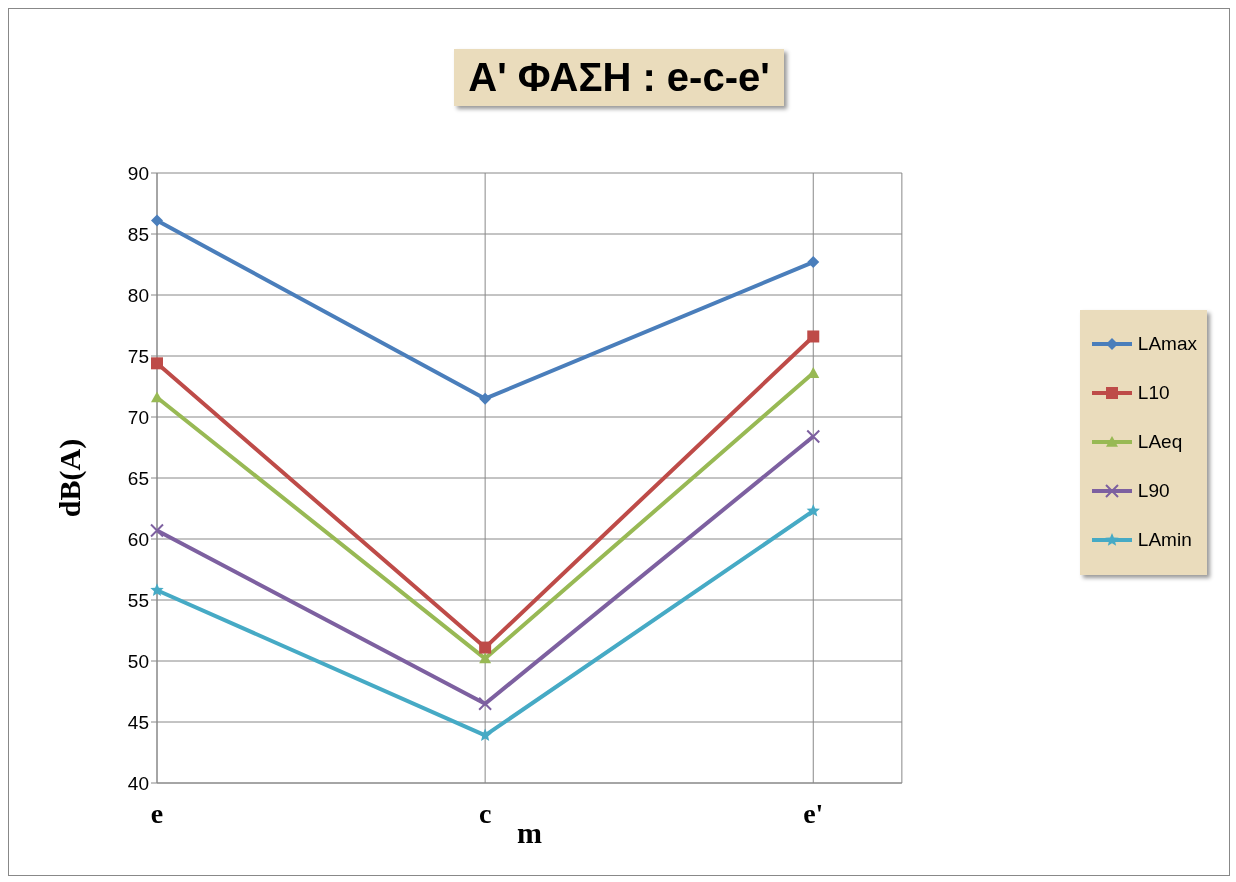 This screenshot has height=882, width=1236. Describe the element at coordinates (1160, 442) in the screenshot. I see `legend-label: LAeq` at that location.